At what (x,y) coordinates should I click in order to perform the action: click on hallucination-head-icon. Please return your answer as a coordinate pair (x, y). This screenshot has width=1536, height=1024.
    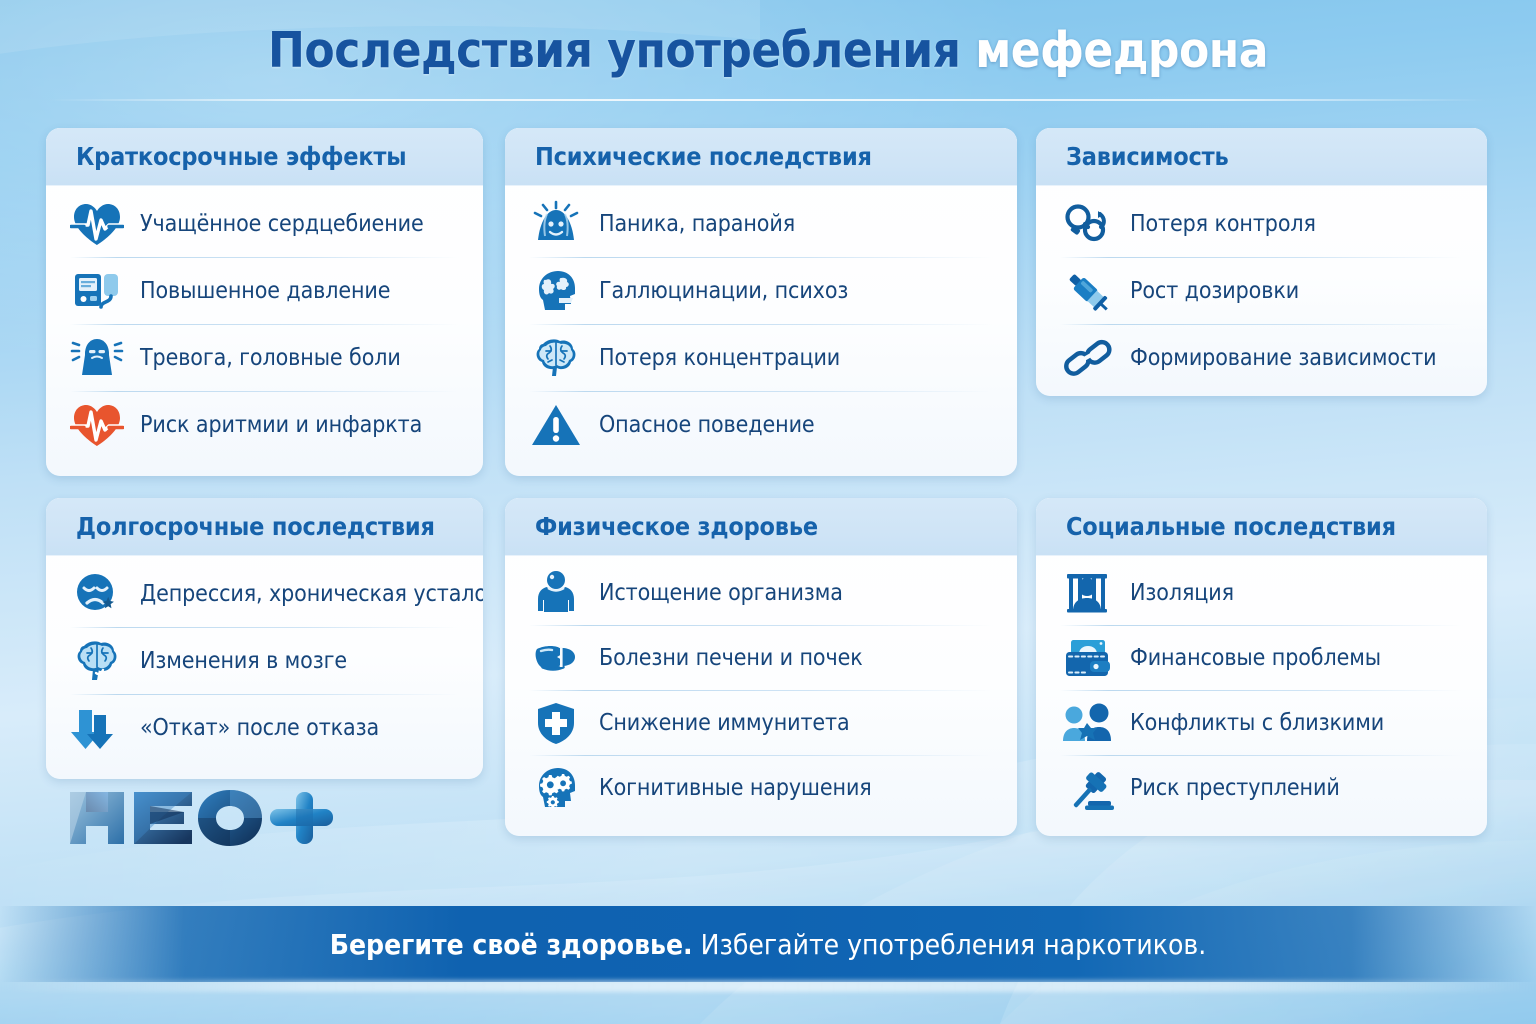
    Looking at the image, I should click on (556, 290).